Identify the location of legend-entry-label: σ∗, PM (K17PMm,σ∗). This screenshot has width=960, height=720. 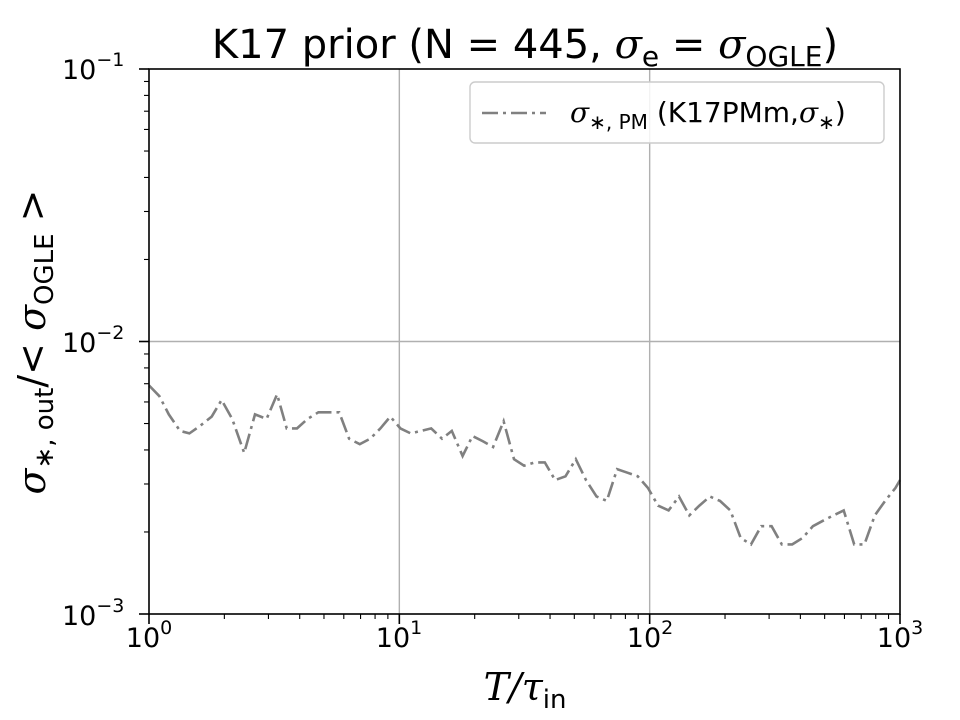
(708, 115).